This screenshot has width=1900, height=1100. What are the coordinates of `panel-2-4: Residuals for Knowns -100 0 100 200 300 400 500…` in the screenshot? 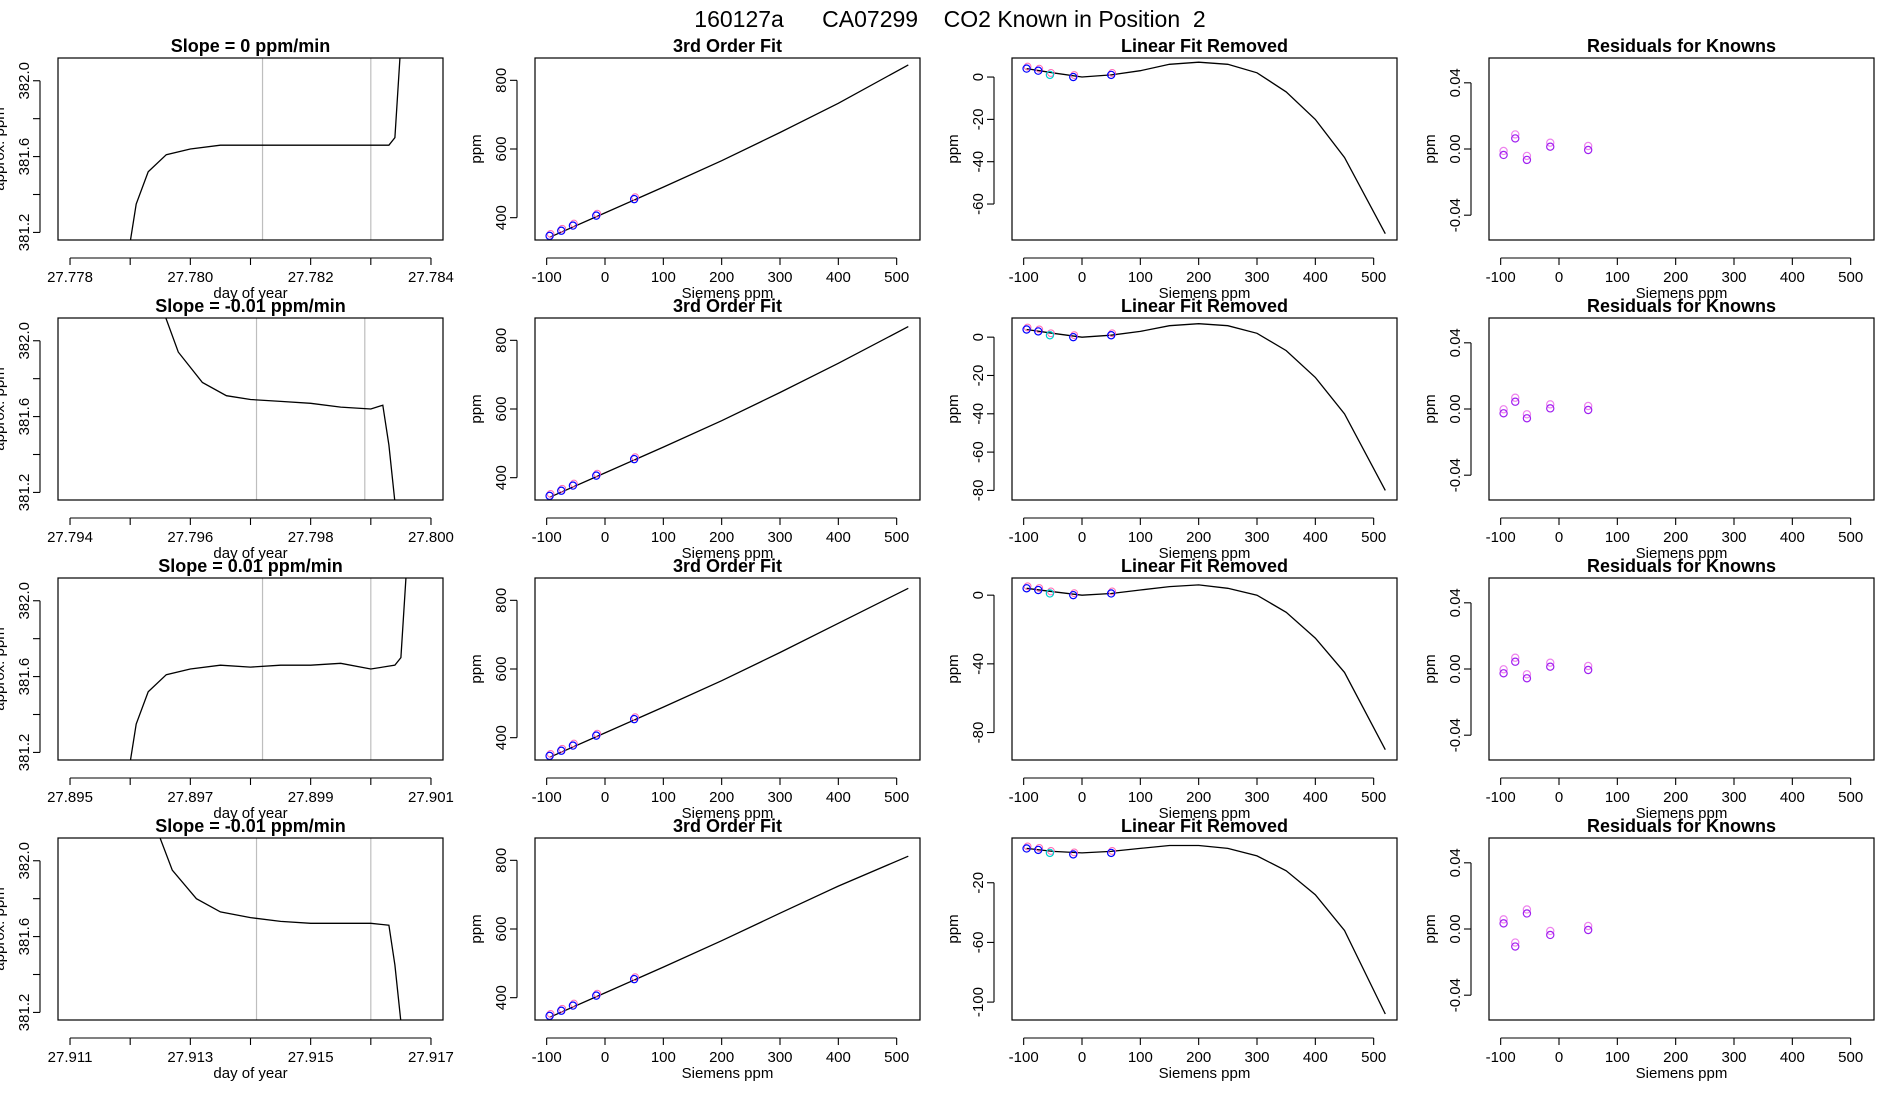 It's located at (1648, 429).